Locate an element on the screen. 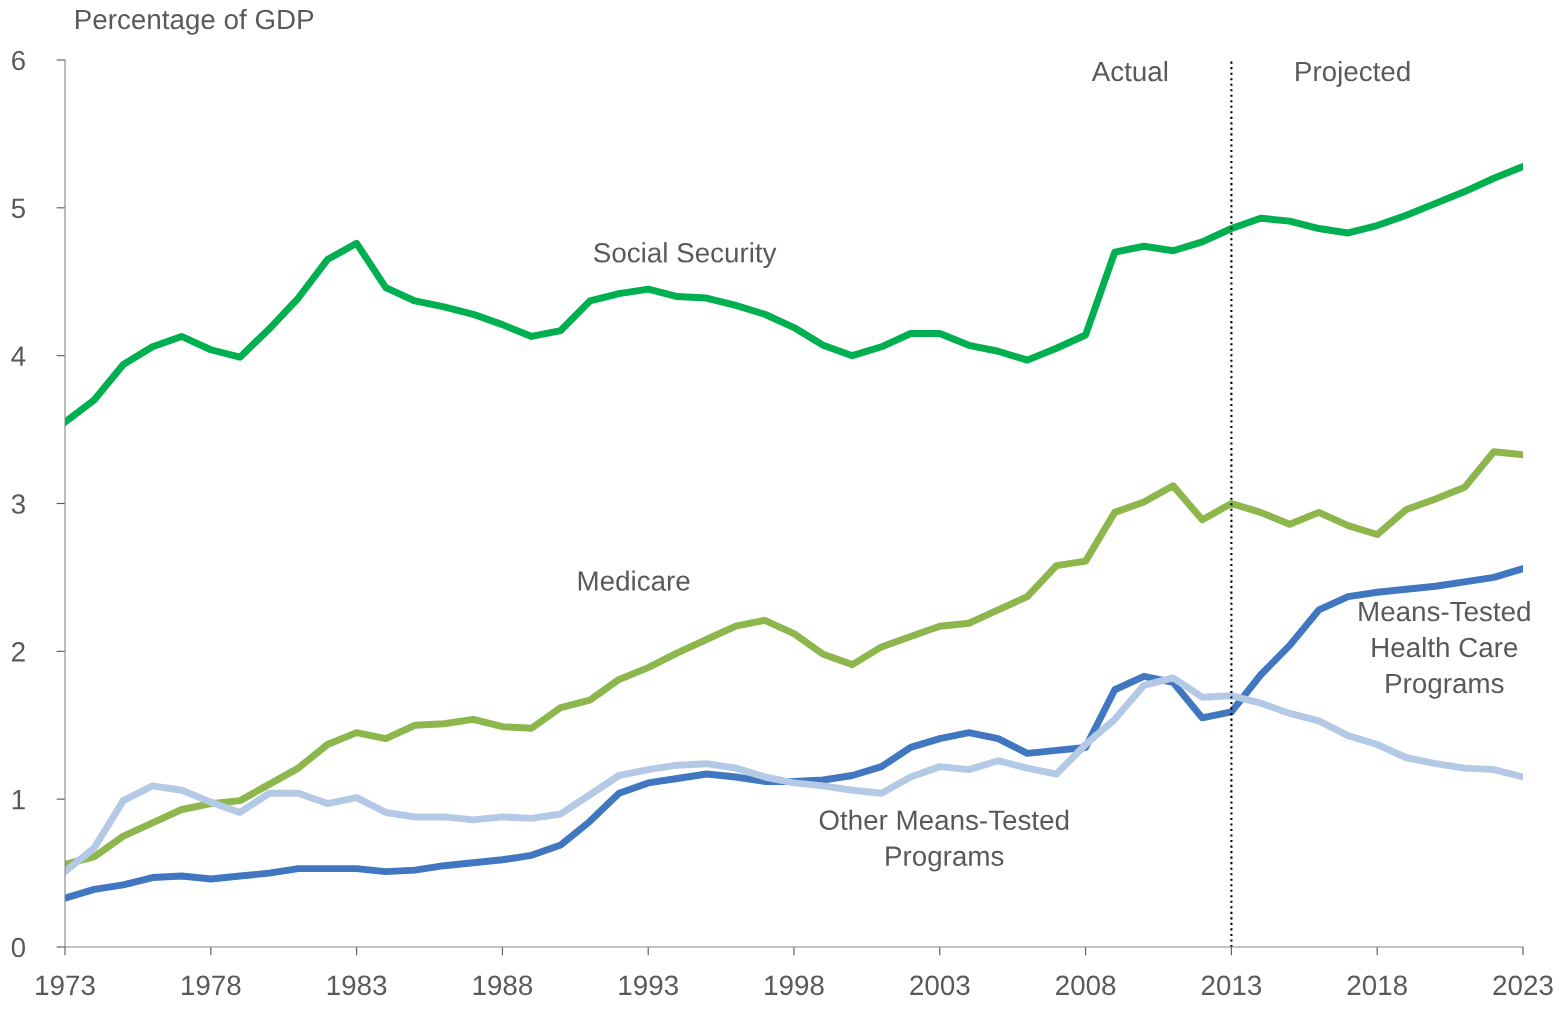 This screenshot has height=1010, width=1566. annotation: Projected is located at coordinates (1353, 73).